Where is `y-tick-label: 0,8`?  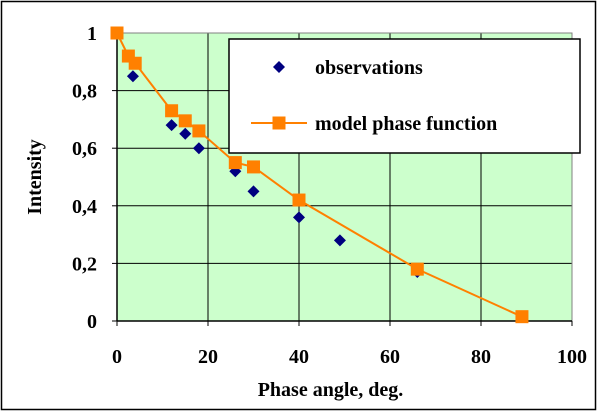
y-tick-label: 0,8 is located at coordinates (84, 92).